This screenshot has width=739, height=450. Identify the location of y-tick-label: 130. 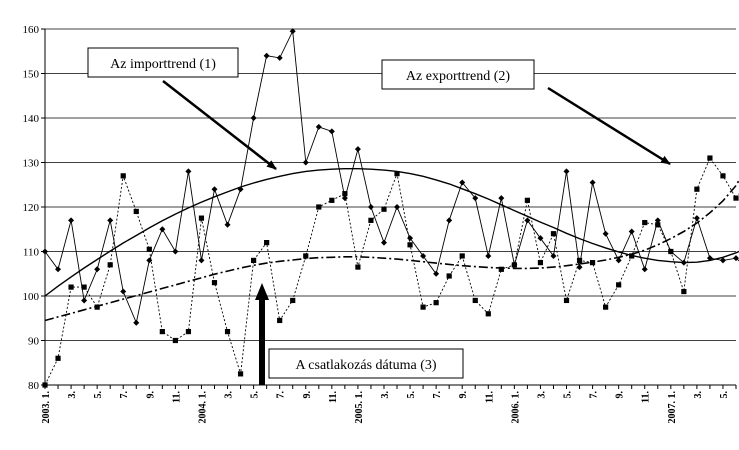
(31, 164).